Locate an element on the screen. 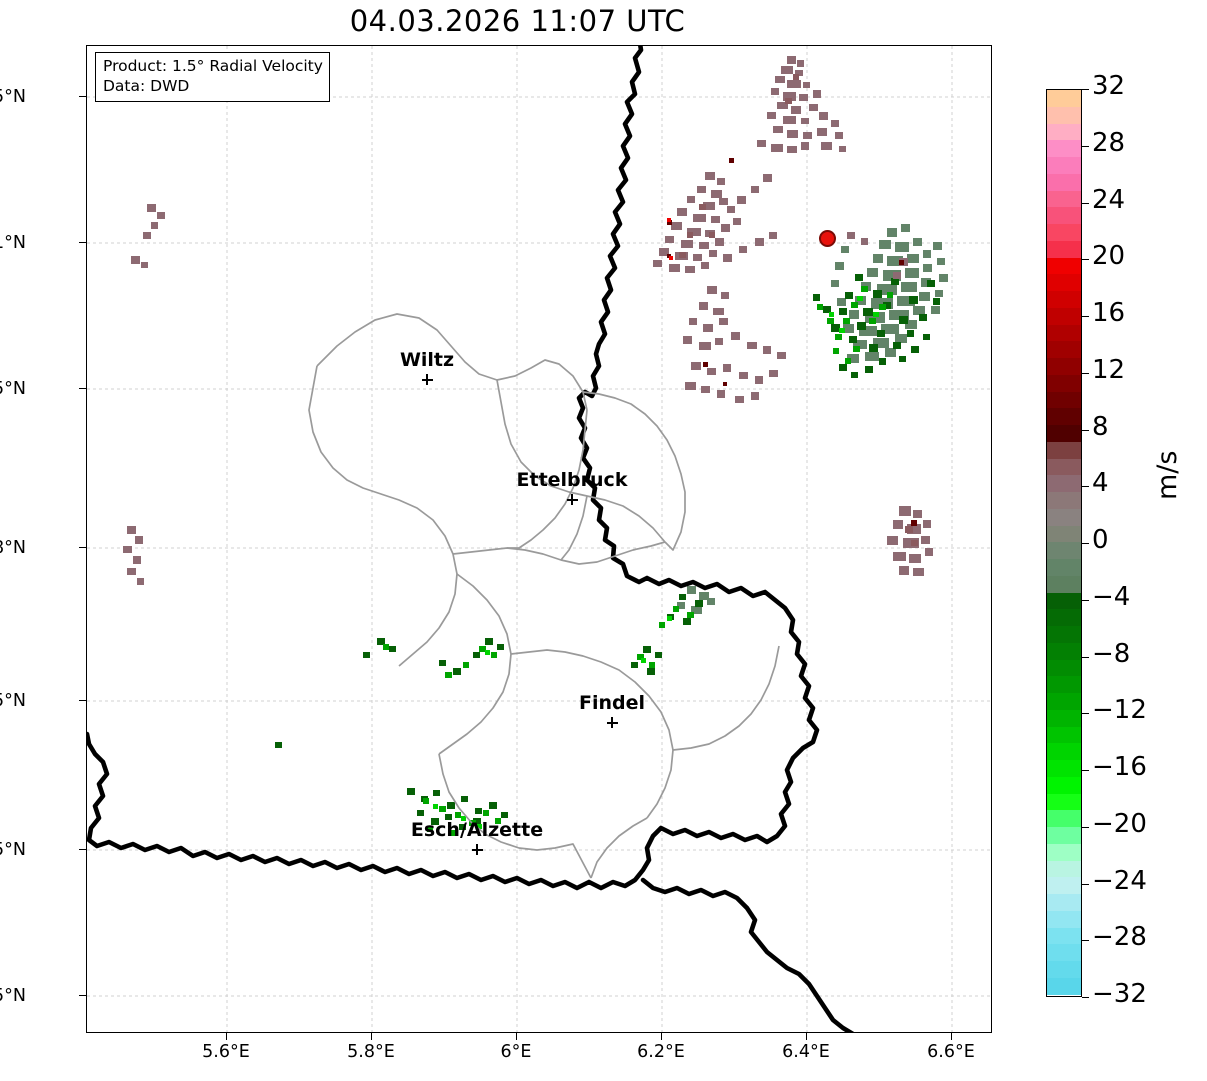  xtick-label-1: 5.8°E is located at coordinates (371, 1052).